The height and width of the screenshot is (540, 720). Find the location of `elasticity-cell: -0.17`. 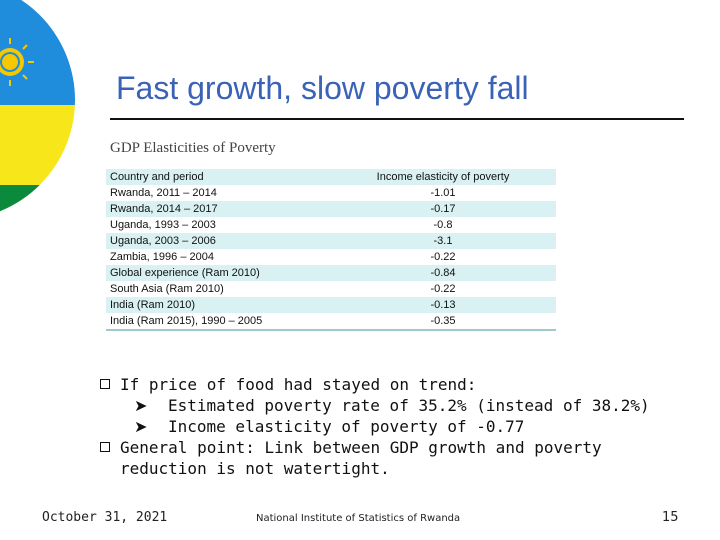

elasticity-cell: -0.17 is located at coordinates (443, 209).